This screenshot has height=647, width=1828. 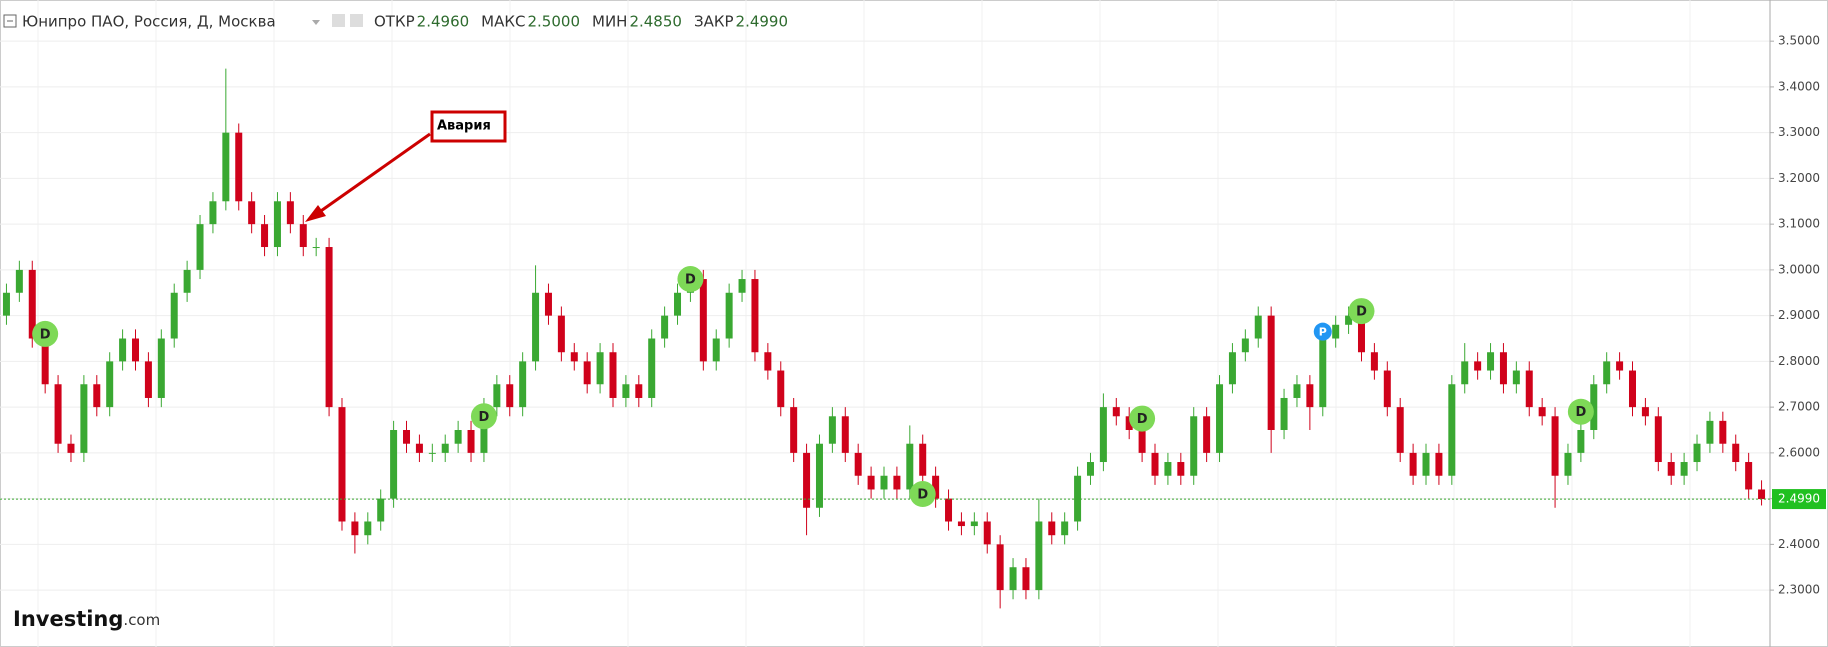 I want to click on annotation: Авария, so click(x=406, y=166).